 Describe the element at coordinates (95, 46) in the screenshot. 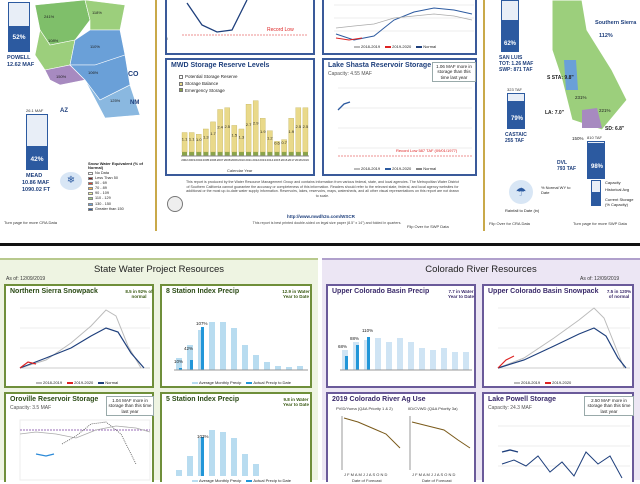

I see `svg-text: 110%` at that location.